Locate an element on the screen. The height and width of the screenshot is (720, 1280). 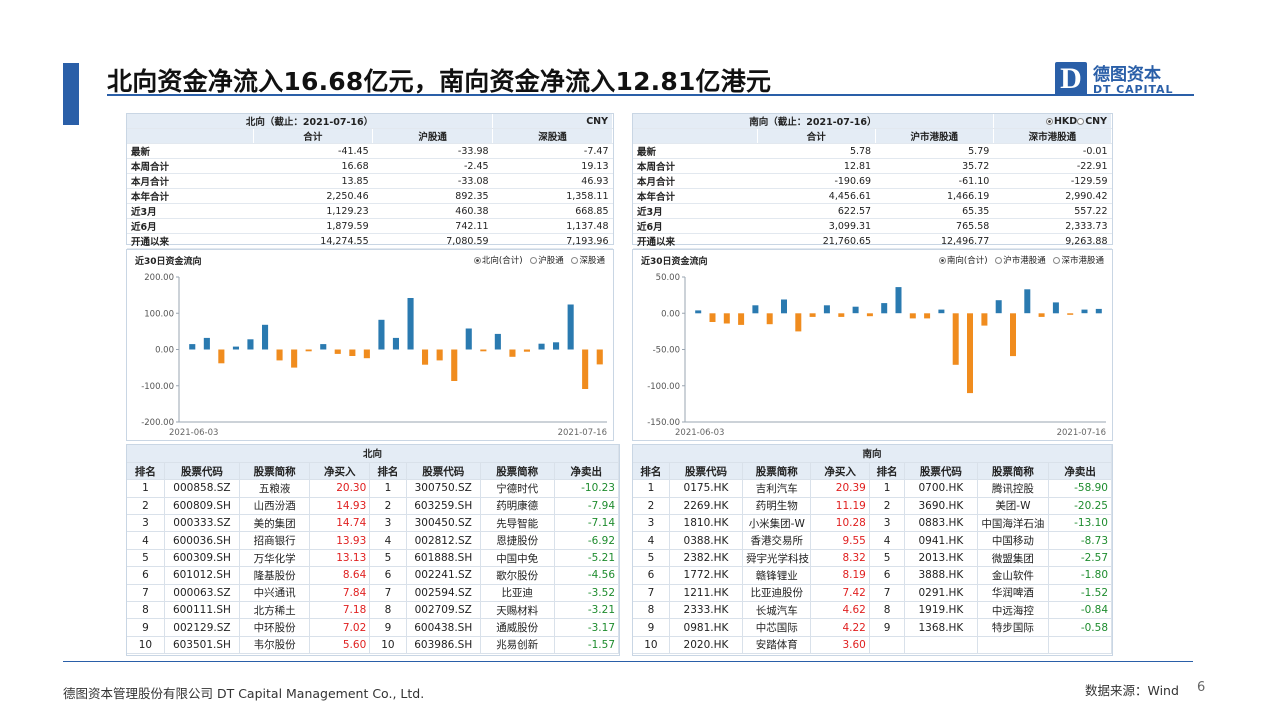
row-value: 460.38 is located at coordinates (432, 211).